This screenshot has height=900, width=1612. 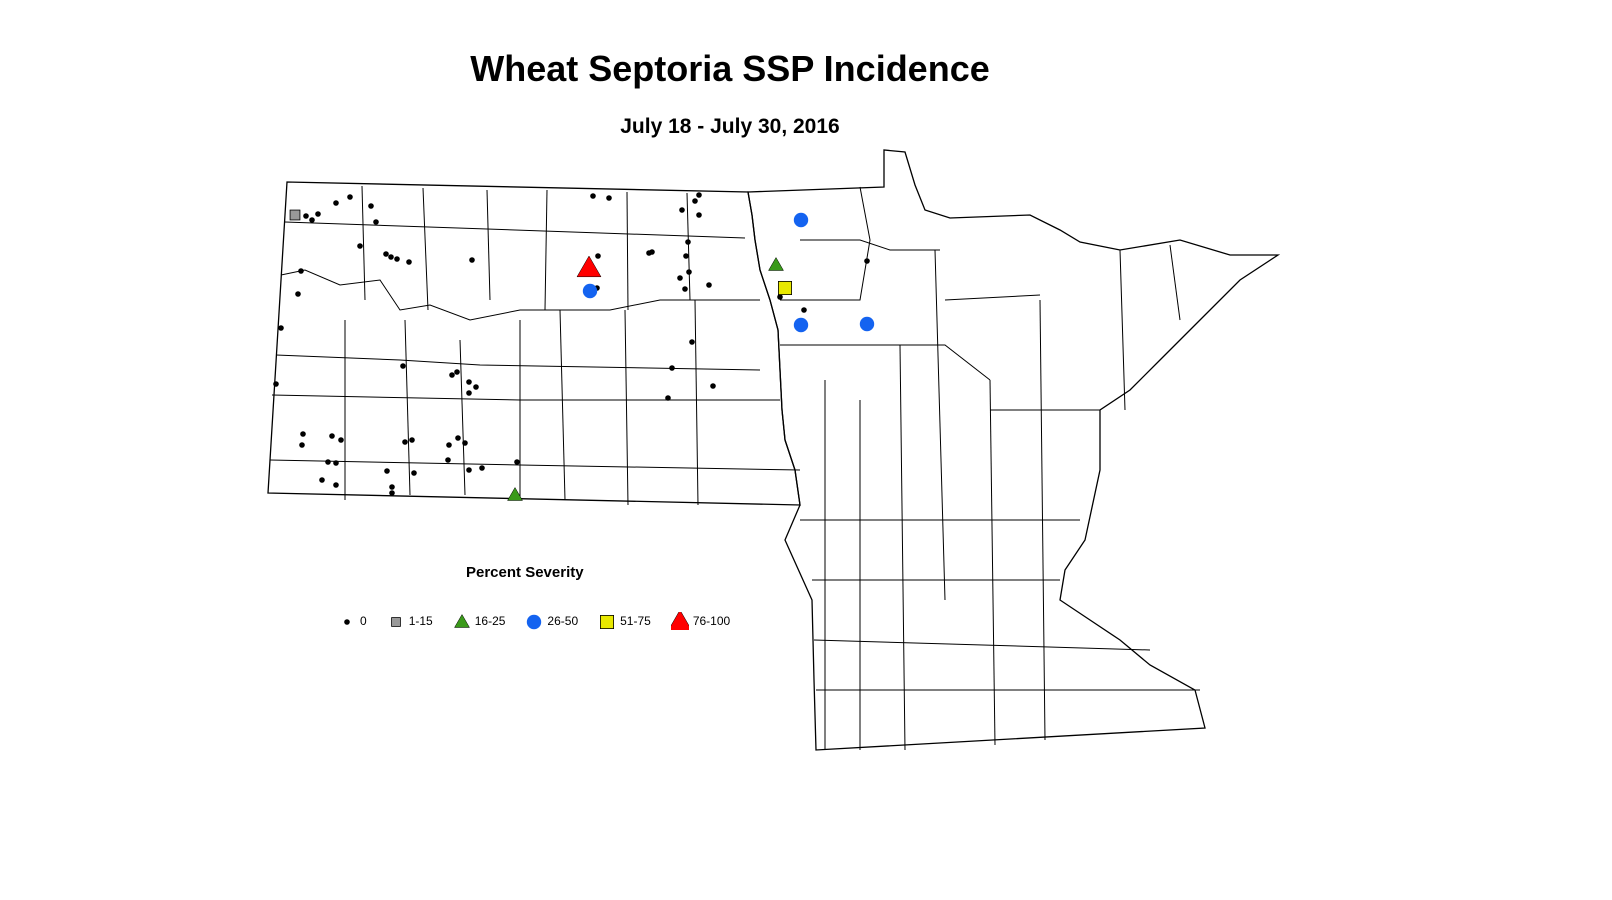 I want to click on square-symbol-icon, so click(x=607, y=621).